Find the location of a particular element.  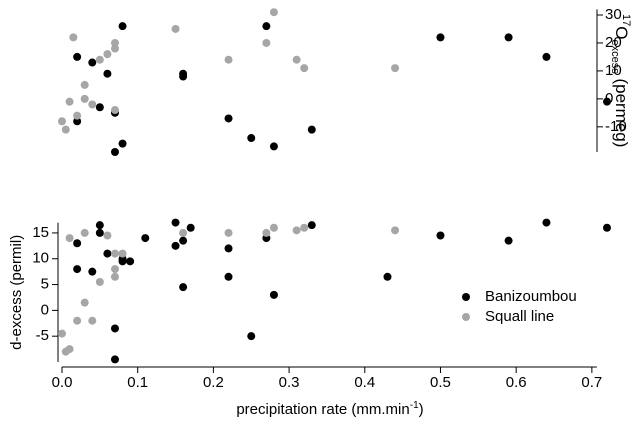

legend-label: Squall line is located at coordinates (519, 316).